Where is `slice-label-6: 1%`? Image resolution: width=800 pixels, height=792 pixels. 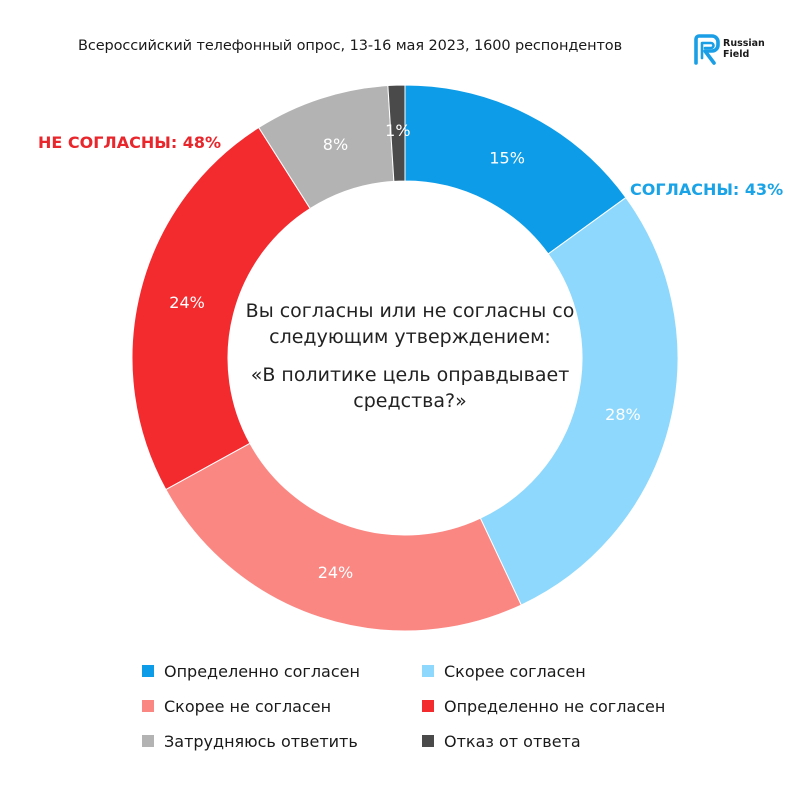 slice-label-6: 1% is located at coordinates (397, 130).